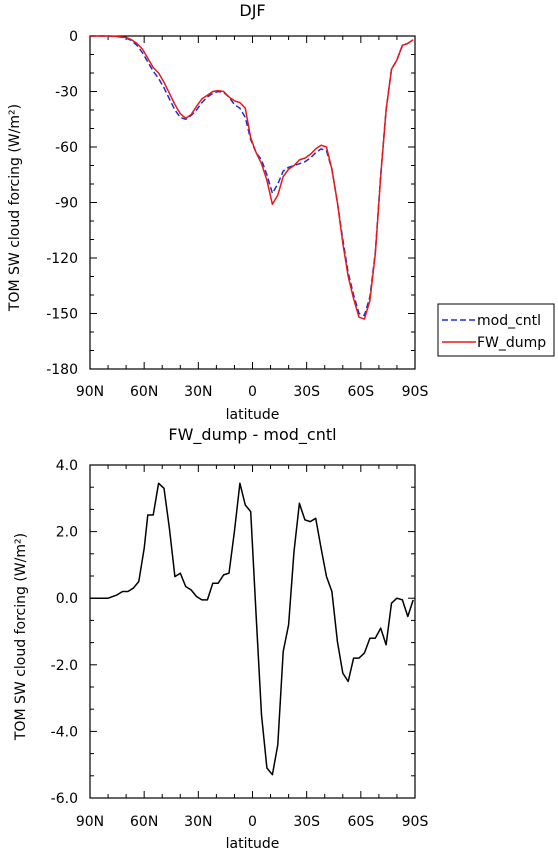  I want to click on y-tick-label: -150, so click(62, 315).